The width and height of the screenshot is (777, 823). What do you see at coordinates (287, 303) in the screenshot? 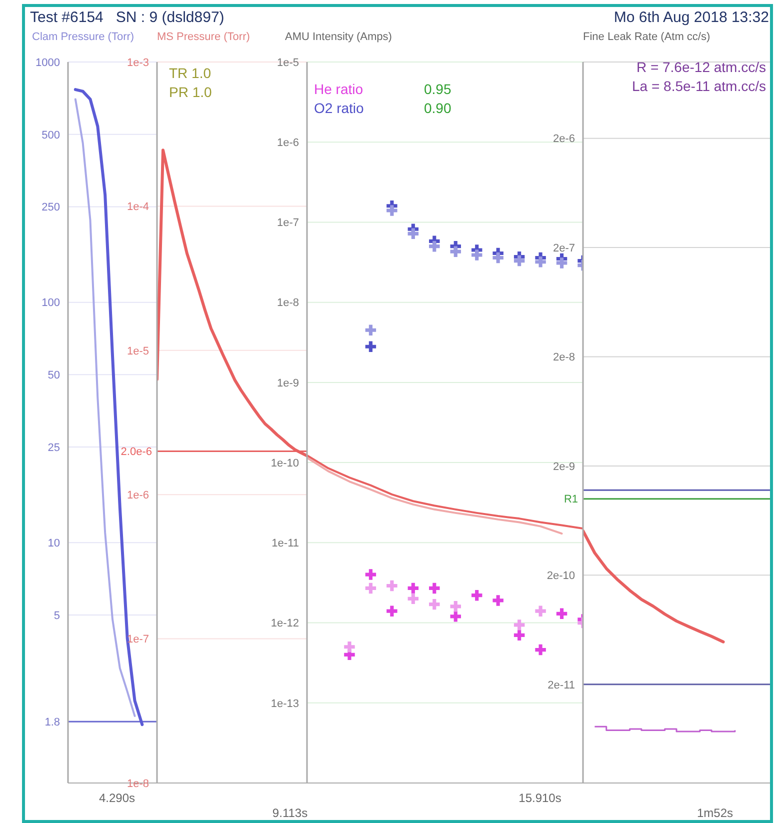
I see `y-tick-label: 1e-8` at bounding box center [287, 303].